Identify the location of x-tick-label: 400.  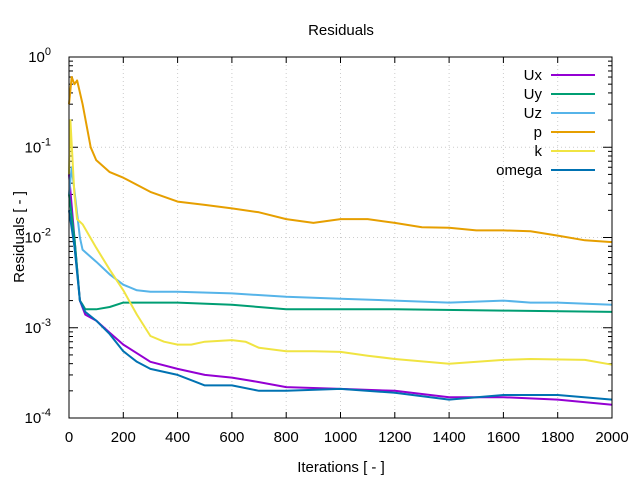
(177, 437).